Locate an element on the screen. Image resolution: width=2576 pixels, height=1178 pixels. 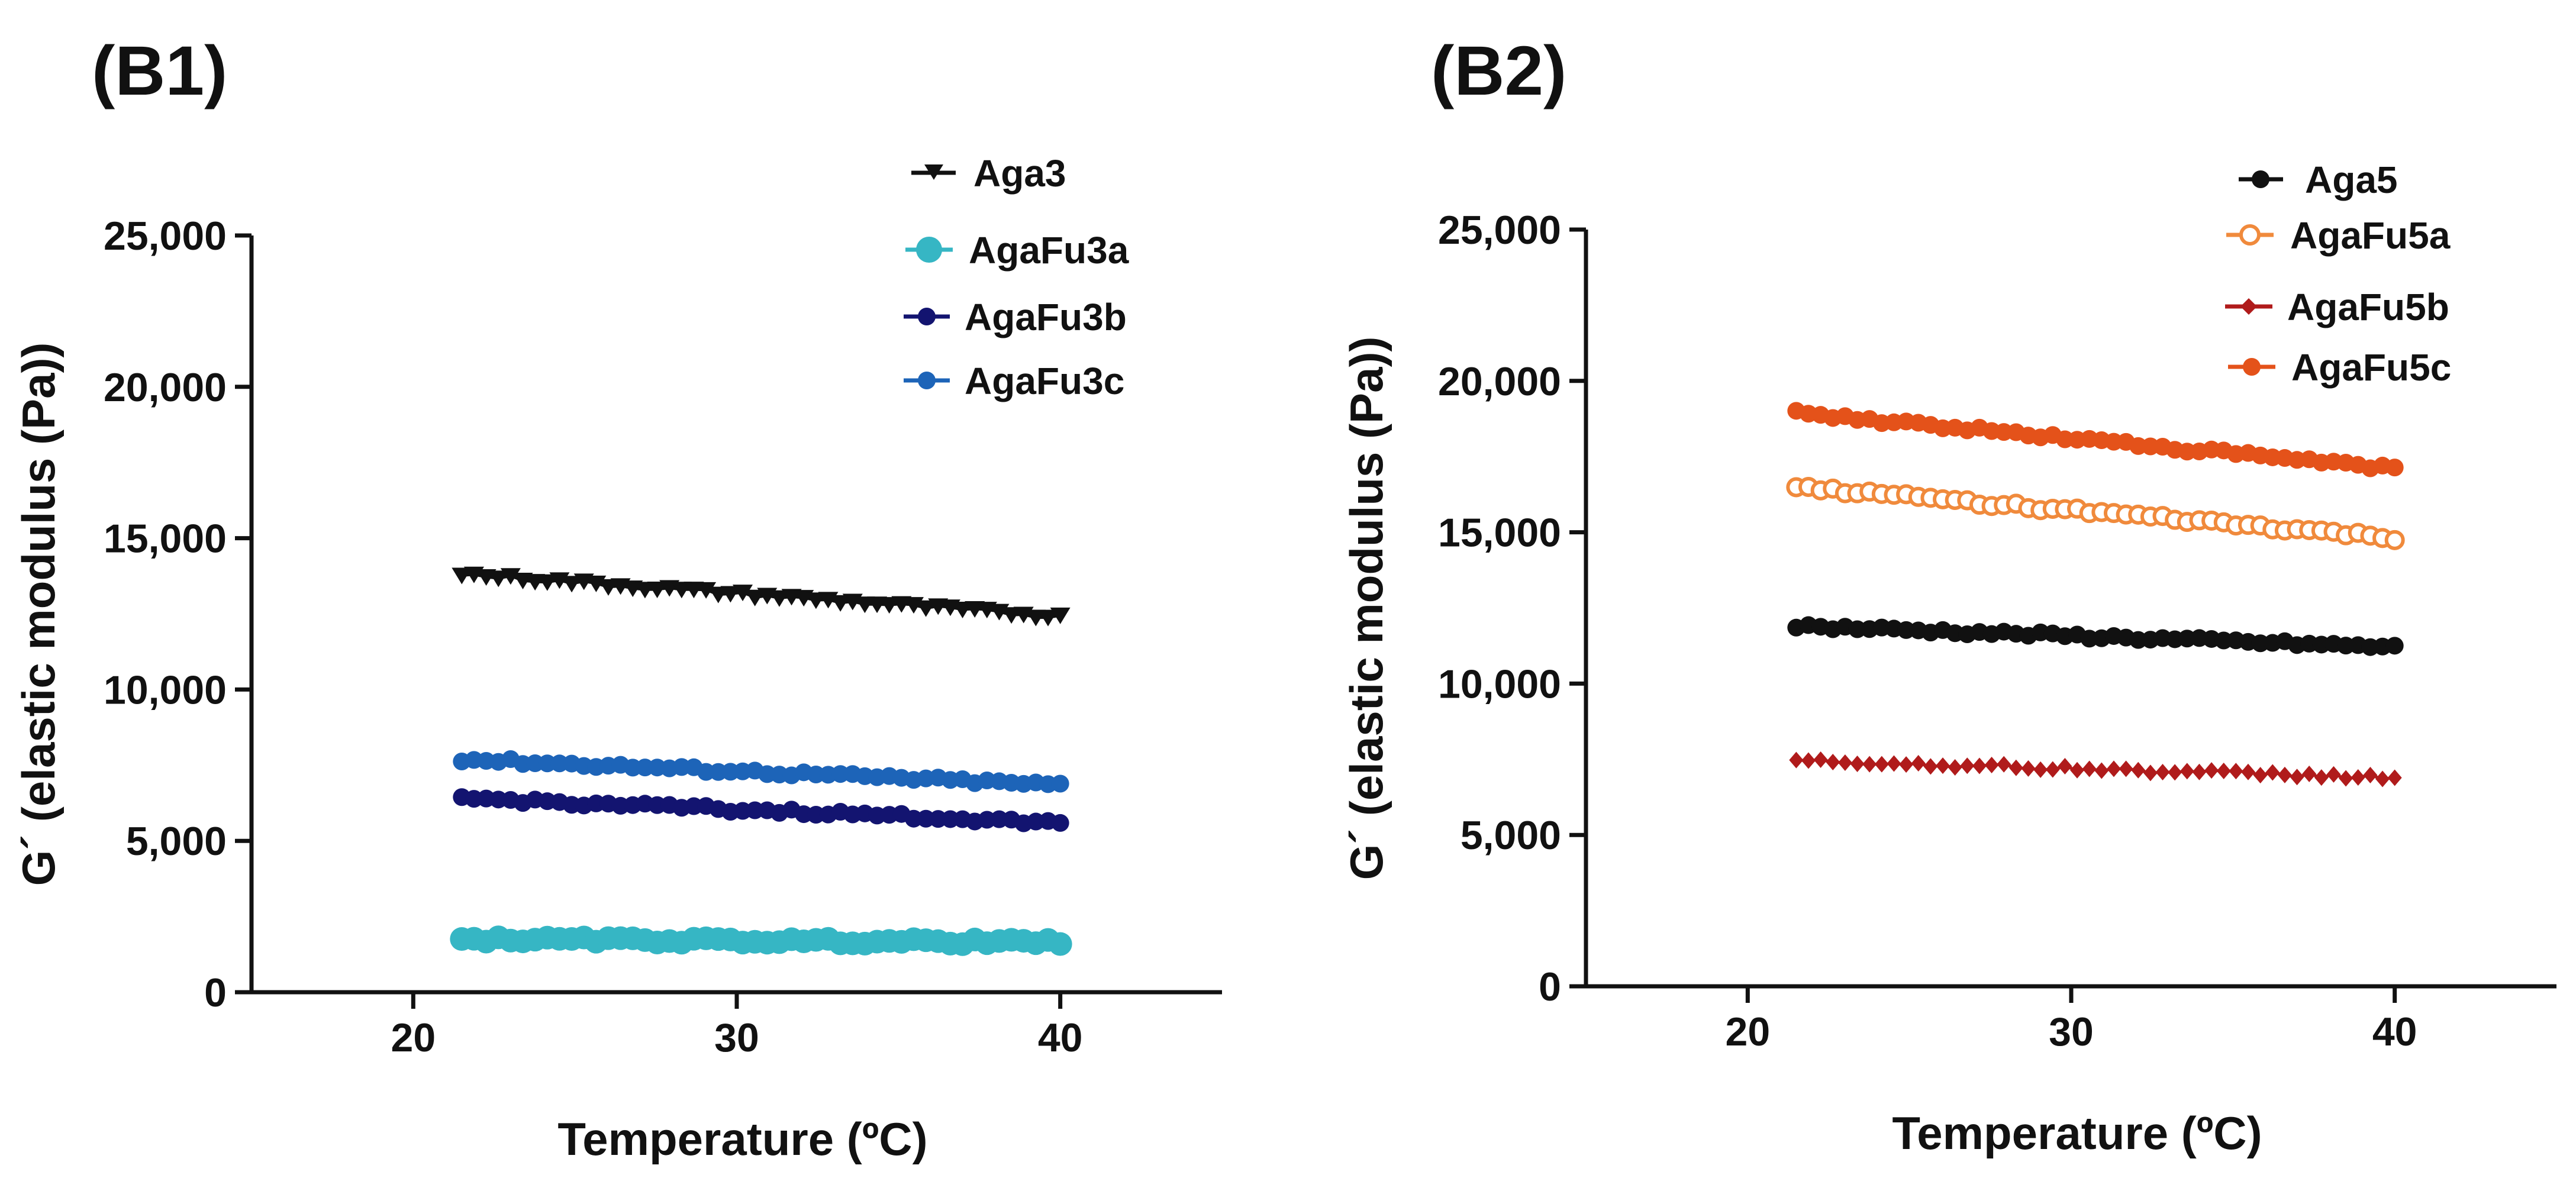
legend-marker-agafu5b is located at coordinates (2248, 306).